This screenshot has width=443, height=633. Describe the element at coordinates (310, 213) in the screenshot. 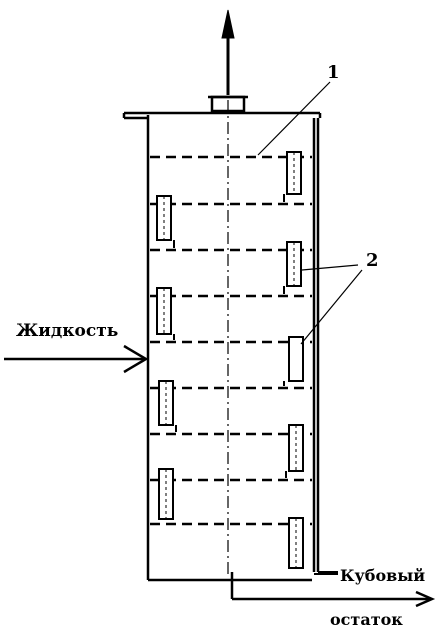

I see `callout-leaders` at that location.